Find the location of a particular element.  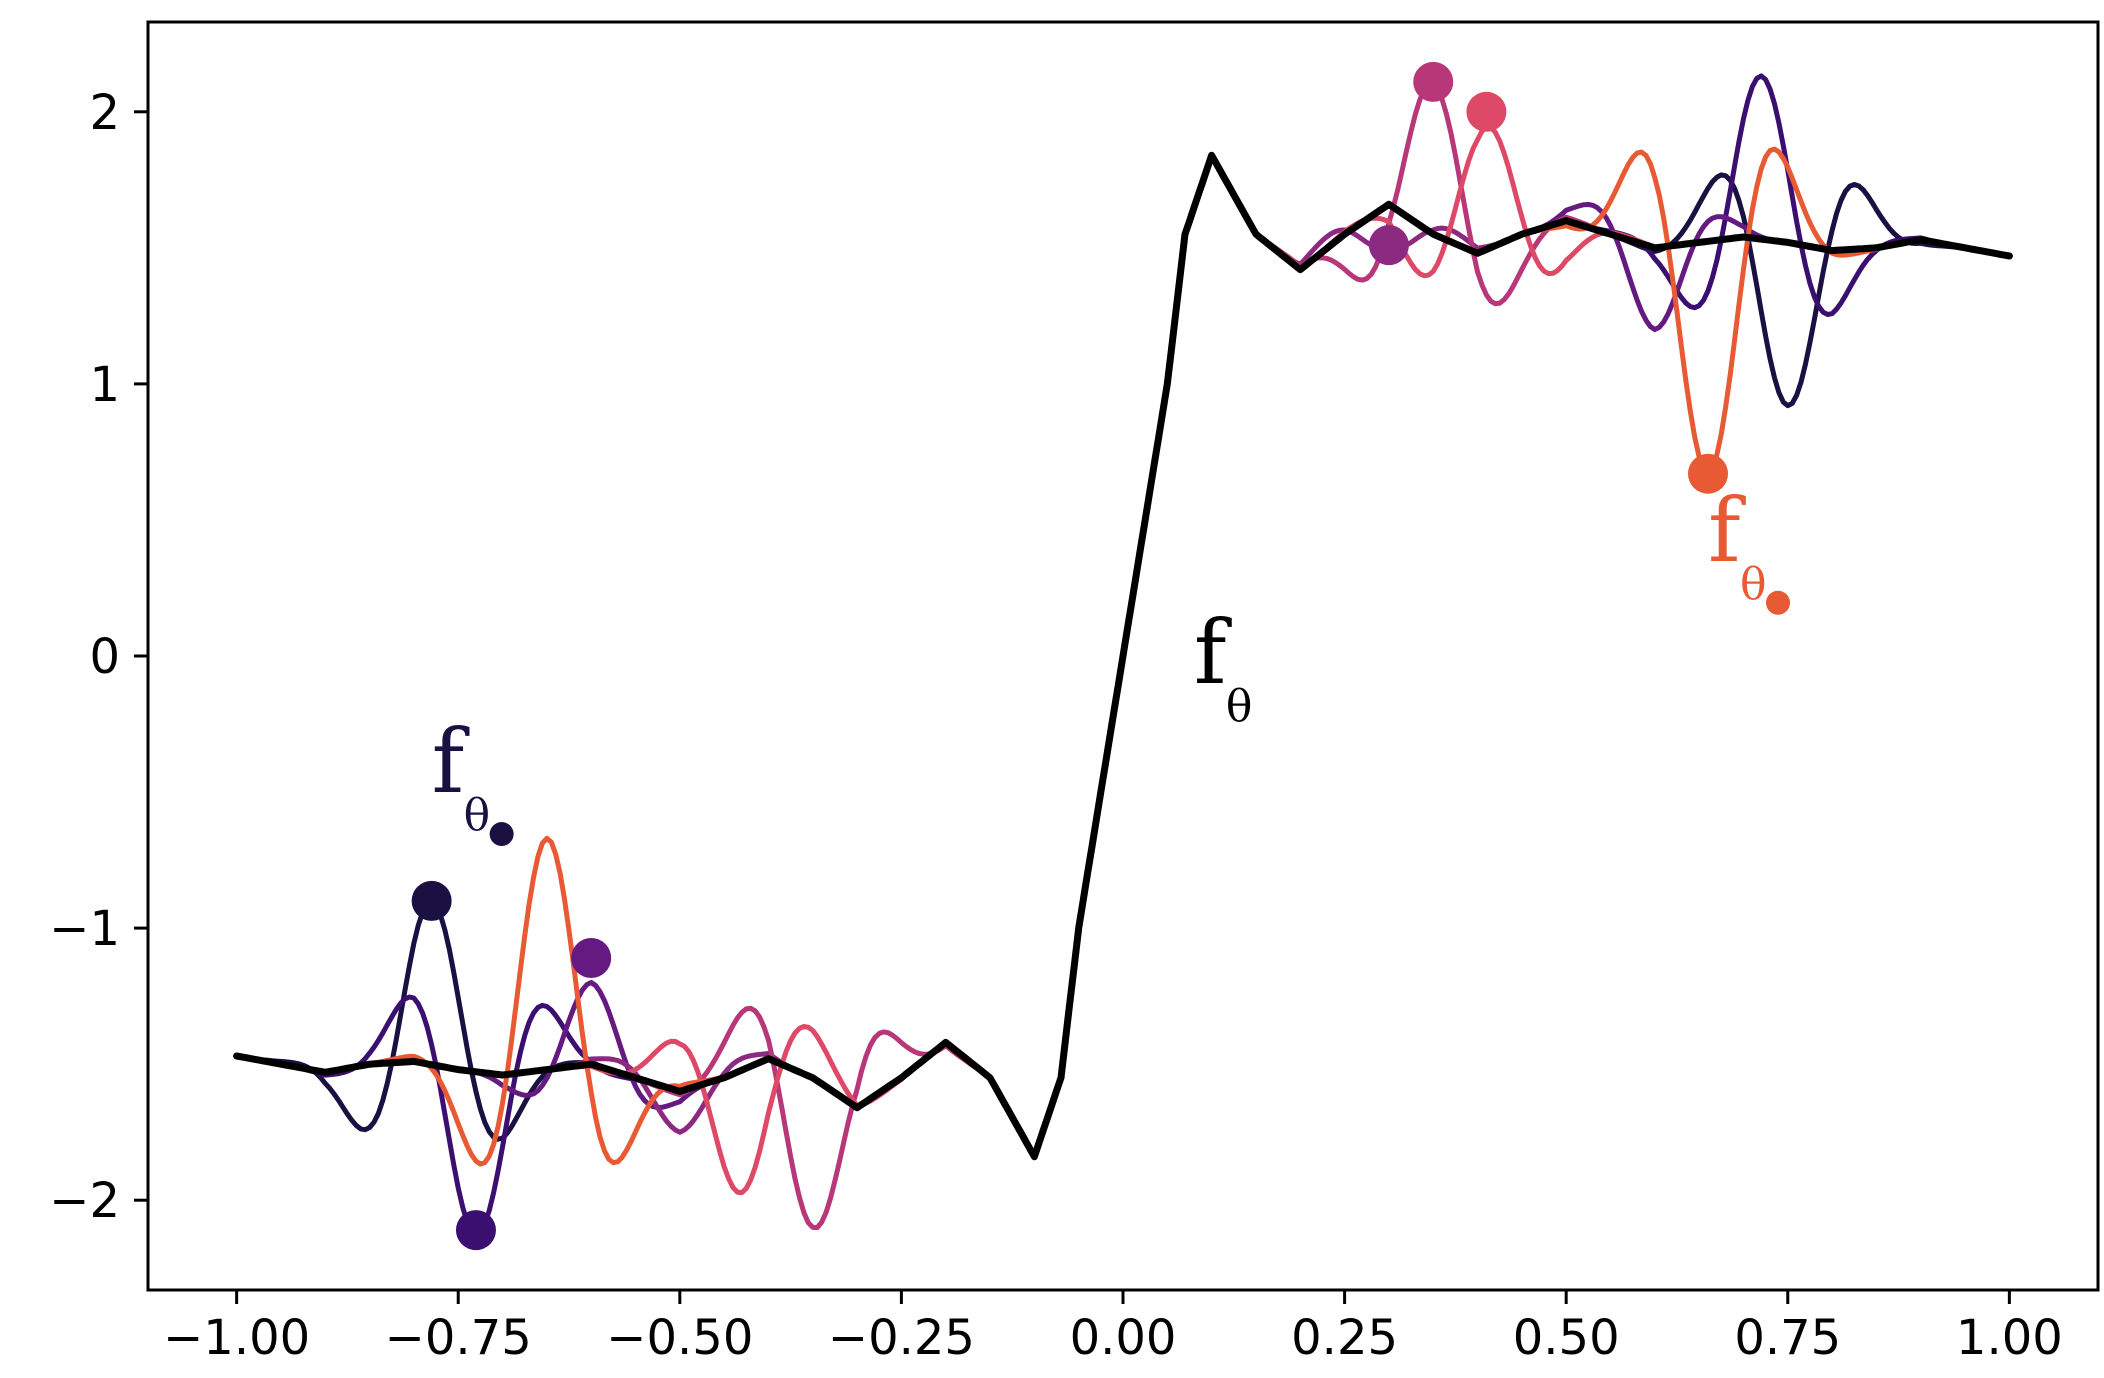

y-tick-label: 0 is located at coordinates (104, 657).